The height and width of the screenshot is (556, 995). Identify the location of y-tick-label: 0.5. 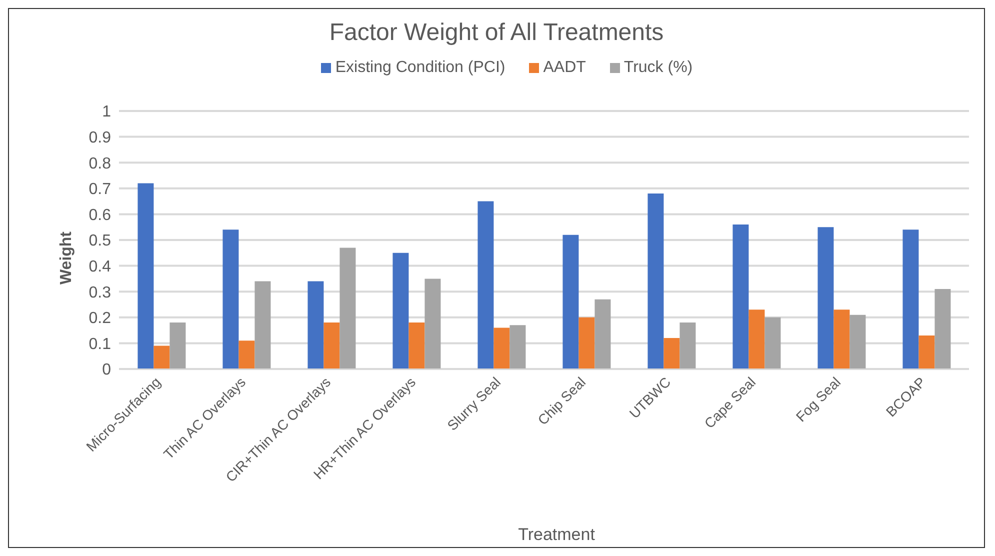
(100, 241).